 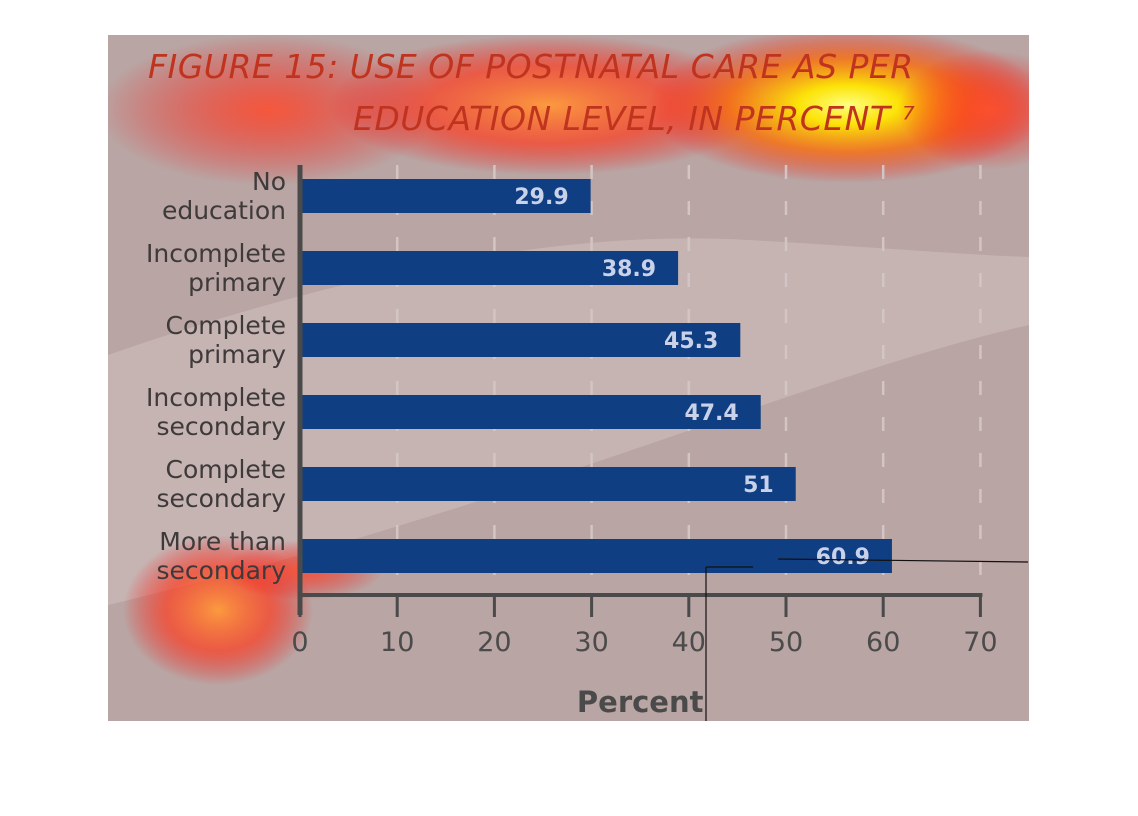 I want to click on category-label: education, so click(x=224, y=210).